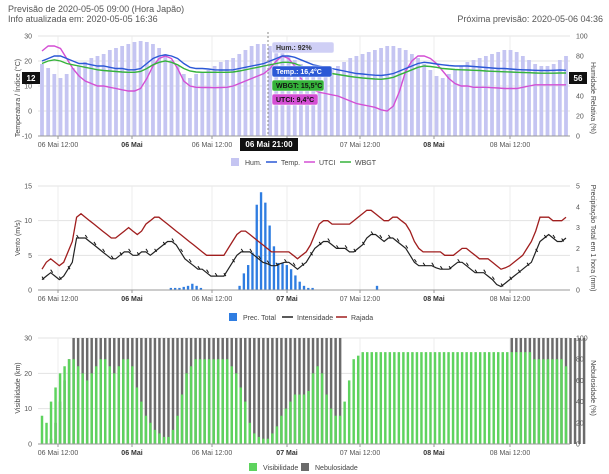 Image resolution: width=609 pixels, height=474 pixels. I want to click on y2-tick-label: 100, so click(582, 339).